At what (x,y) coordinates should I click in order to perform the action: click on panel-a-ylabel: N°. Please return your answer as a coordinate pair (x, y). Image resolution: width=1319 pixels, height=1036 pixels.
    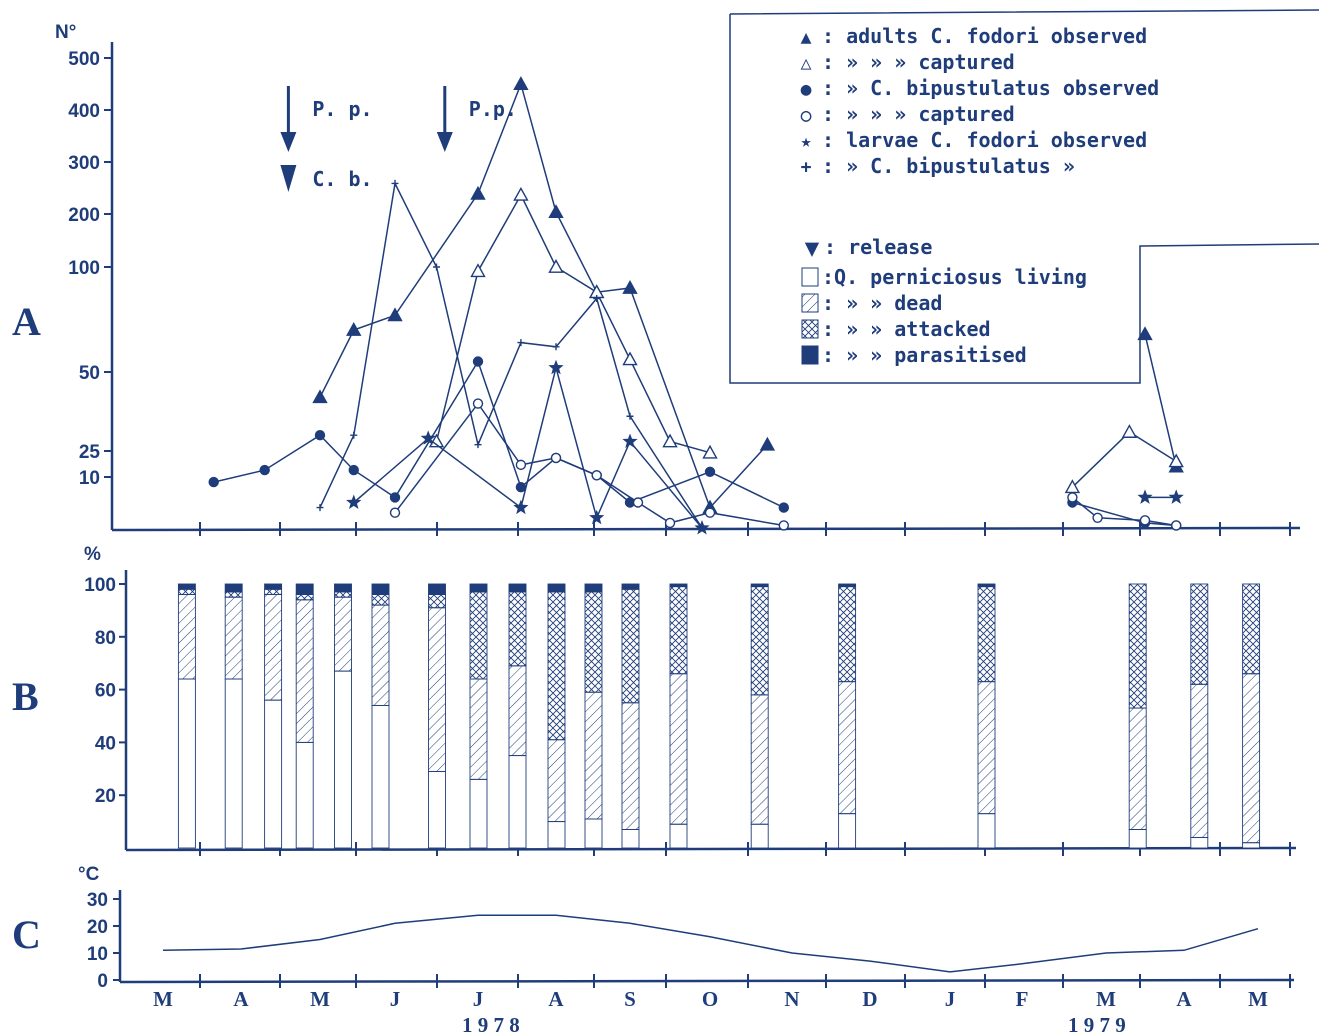
    Looking at the image, I should click on (65, 32).